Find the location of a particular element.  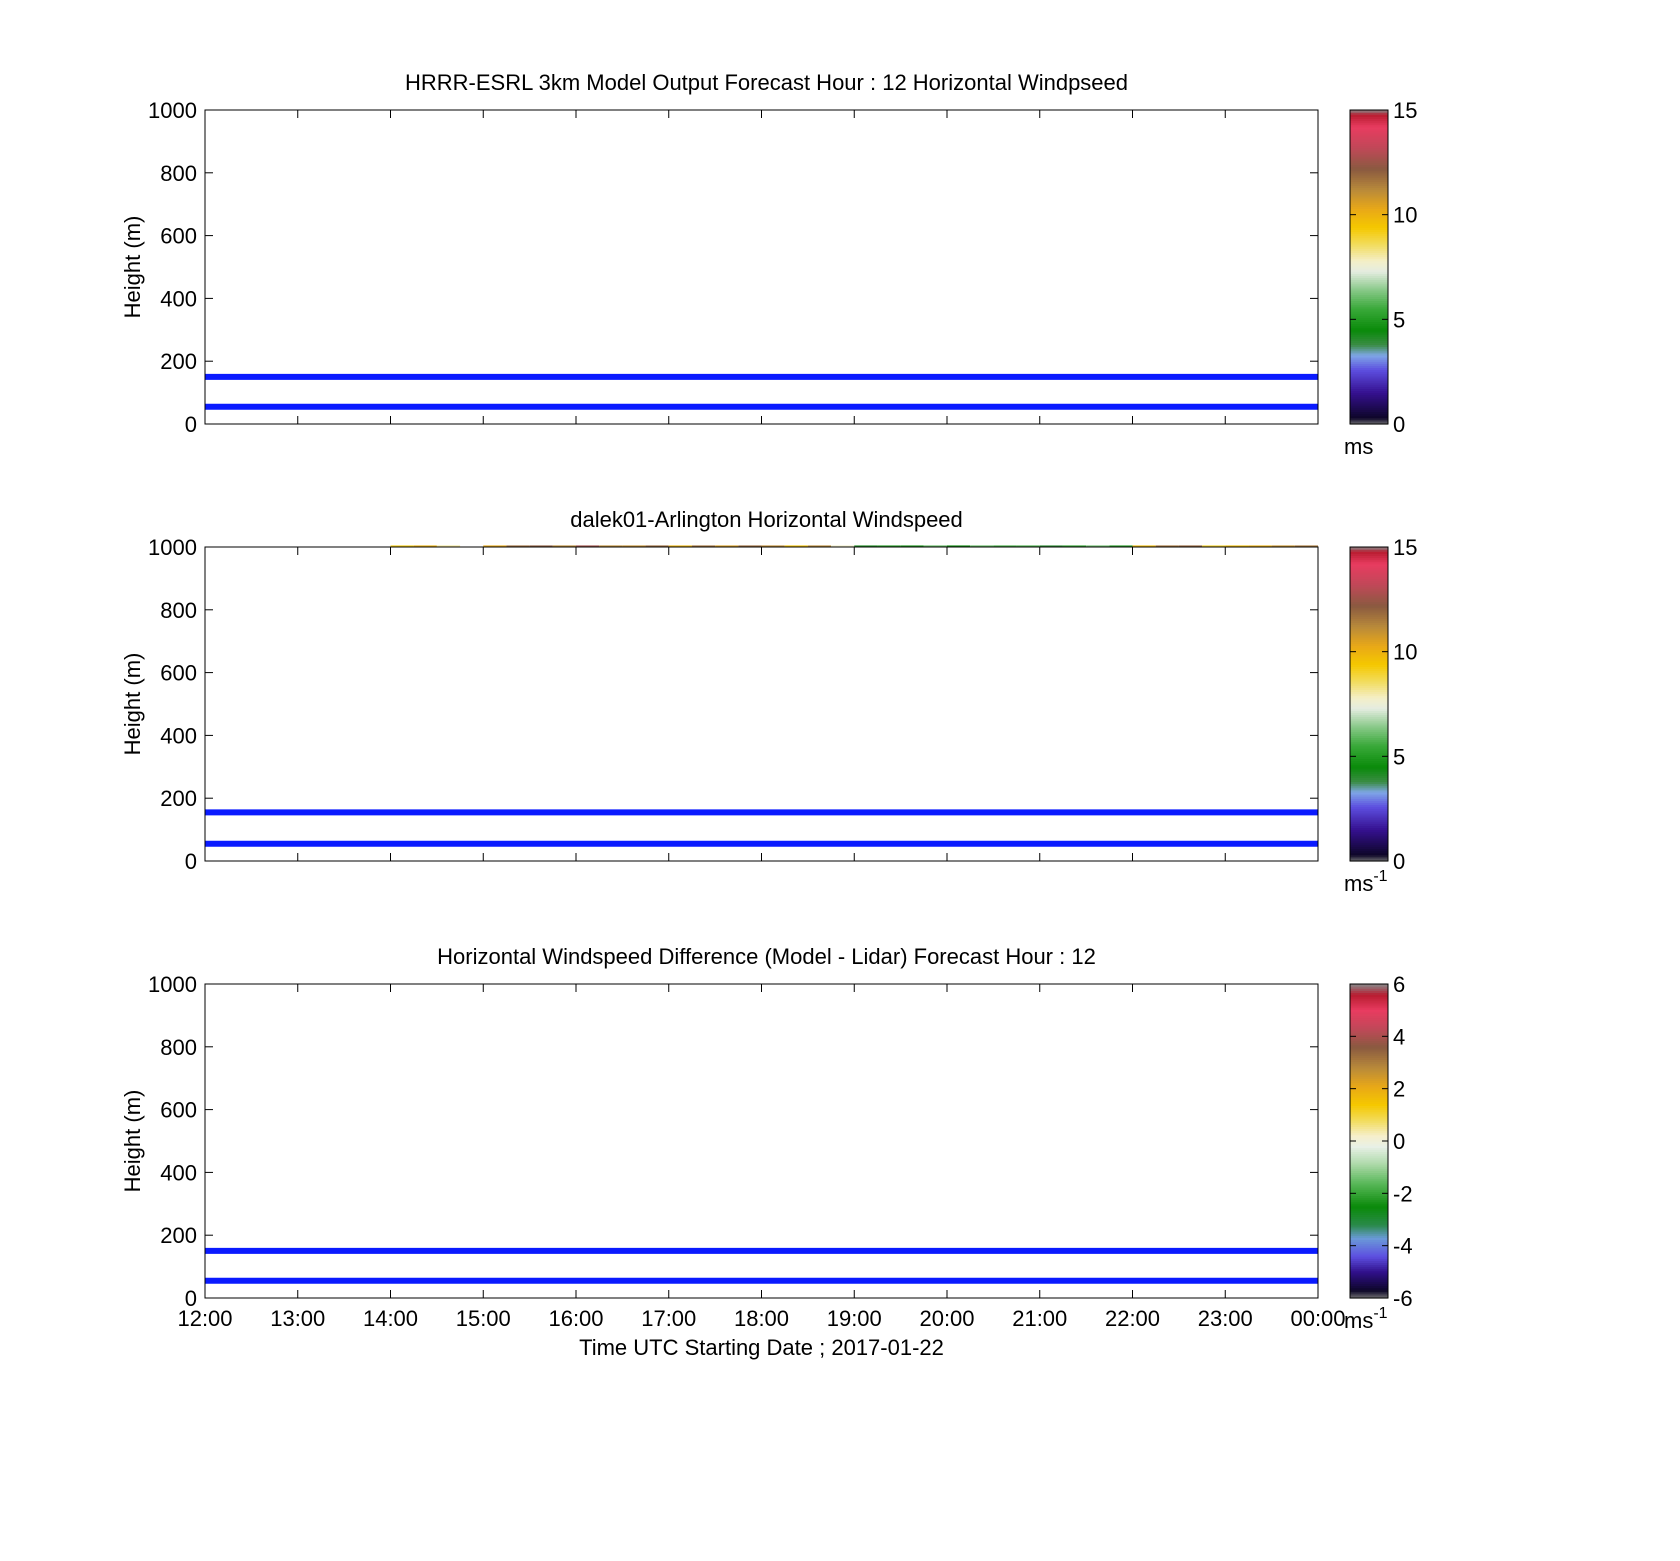

x-tick-label: 15:00 is located at coordinates (483, 1318).